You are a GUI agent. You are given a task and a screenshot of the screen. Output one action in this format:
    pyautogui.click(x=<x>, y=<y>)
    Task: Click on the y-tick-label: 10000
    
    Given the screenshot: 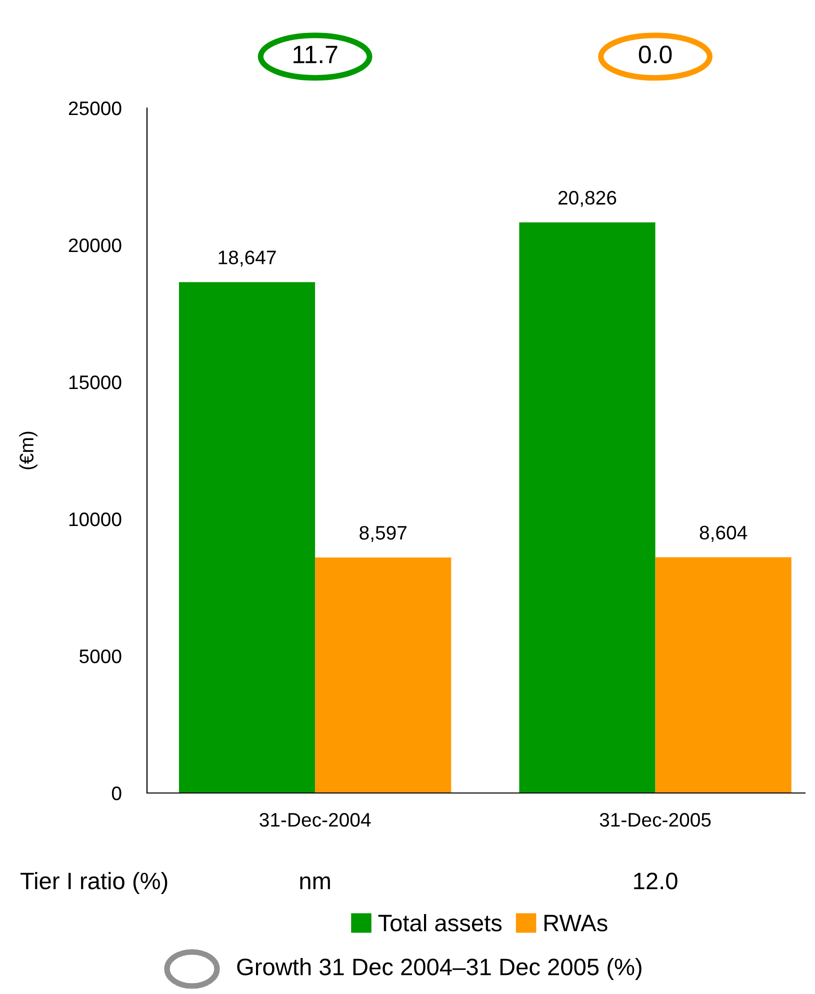 What is the action you would take?
    pyautogui.click(x=95, y=519)
    